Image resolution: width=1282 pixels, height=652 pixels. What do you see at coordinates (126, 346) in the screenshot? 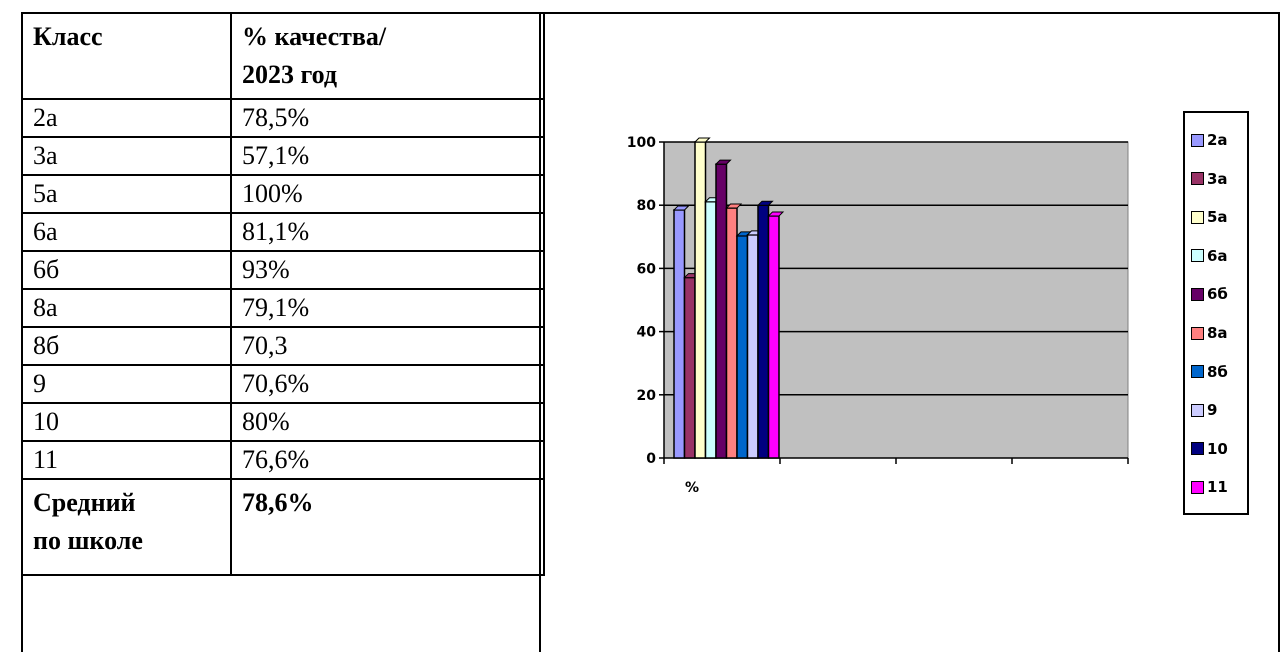
I see `class-cell: 8б` at bounding box center [126, 346].